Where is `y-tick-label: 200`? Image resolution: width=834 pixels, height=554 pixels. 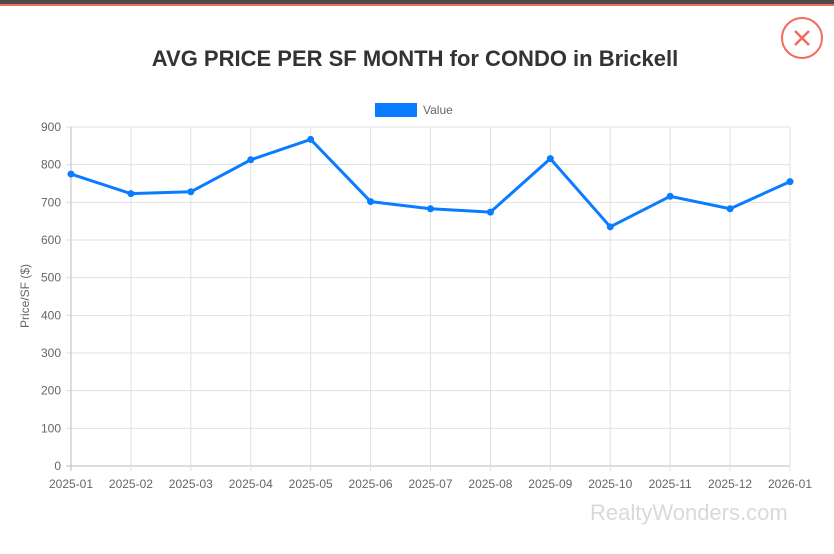 y-tick-label: 200 is located at coordinates (51, 391).